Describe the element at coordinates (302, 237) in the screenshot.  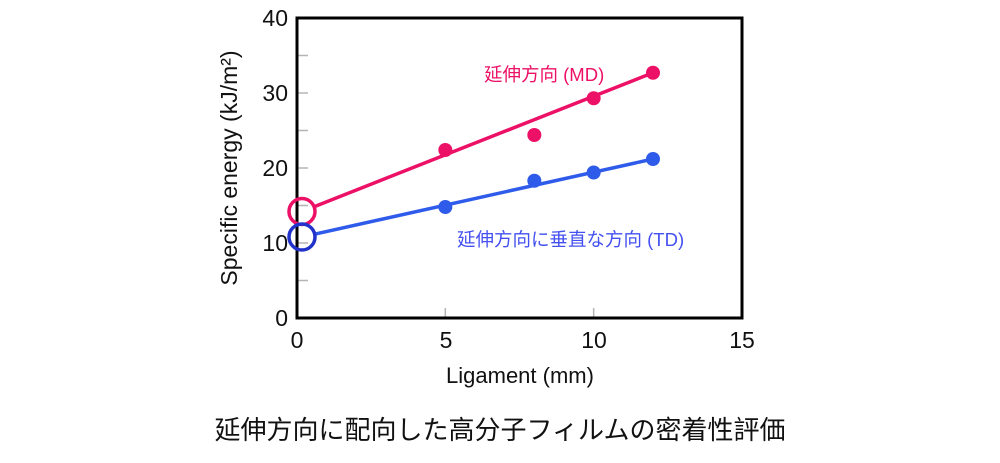
I see `td-intercept-marker` at that location.